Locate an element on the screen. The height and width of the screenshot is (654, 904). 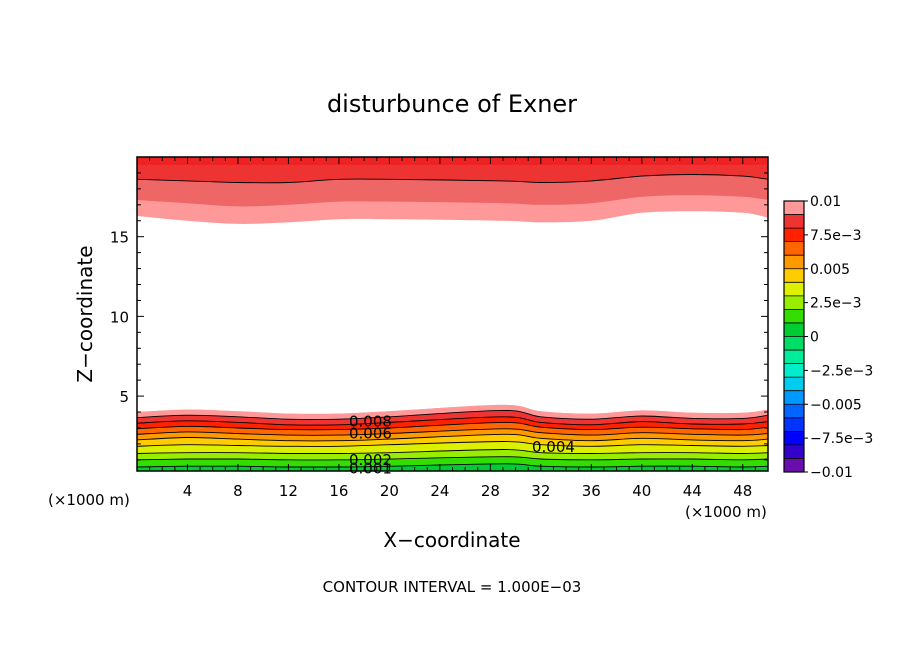
colorbar is located at coordinates (794, 336).